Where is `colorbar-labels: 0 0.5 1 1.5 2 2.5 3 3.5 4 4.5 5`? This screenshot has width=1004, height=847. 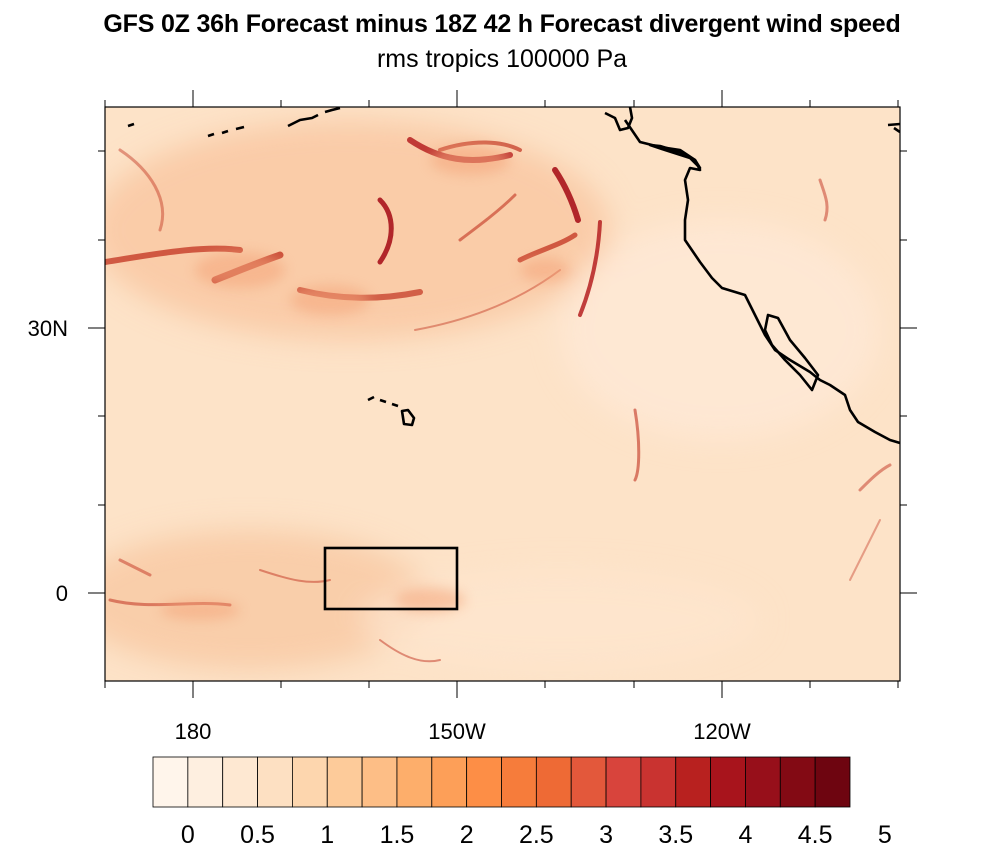
colorbar-labels: 0 0.5 1 1.5 2 2.5 3 3.5 4 4.5 5 is located at coordinates (536, 834).